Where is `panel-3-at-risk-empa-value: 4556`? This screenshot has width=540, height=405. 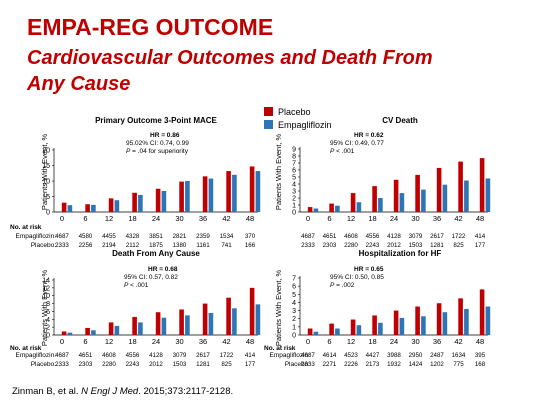 panel-3-at-risk-empa-value: 4556 is located at coordinates (133, 355).